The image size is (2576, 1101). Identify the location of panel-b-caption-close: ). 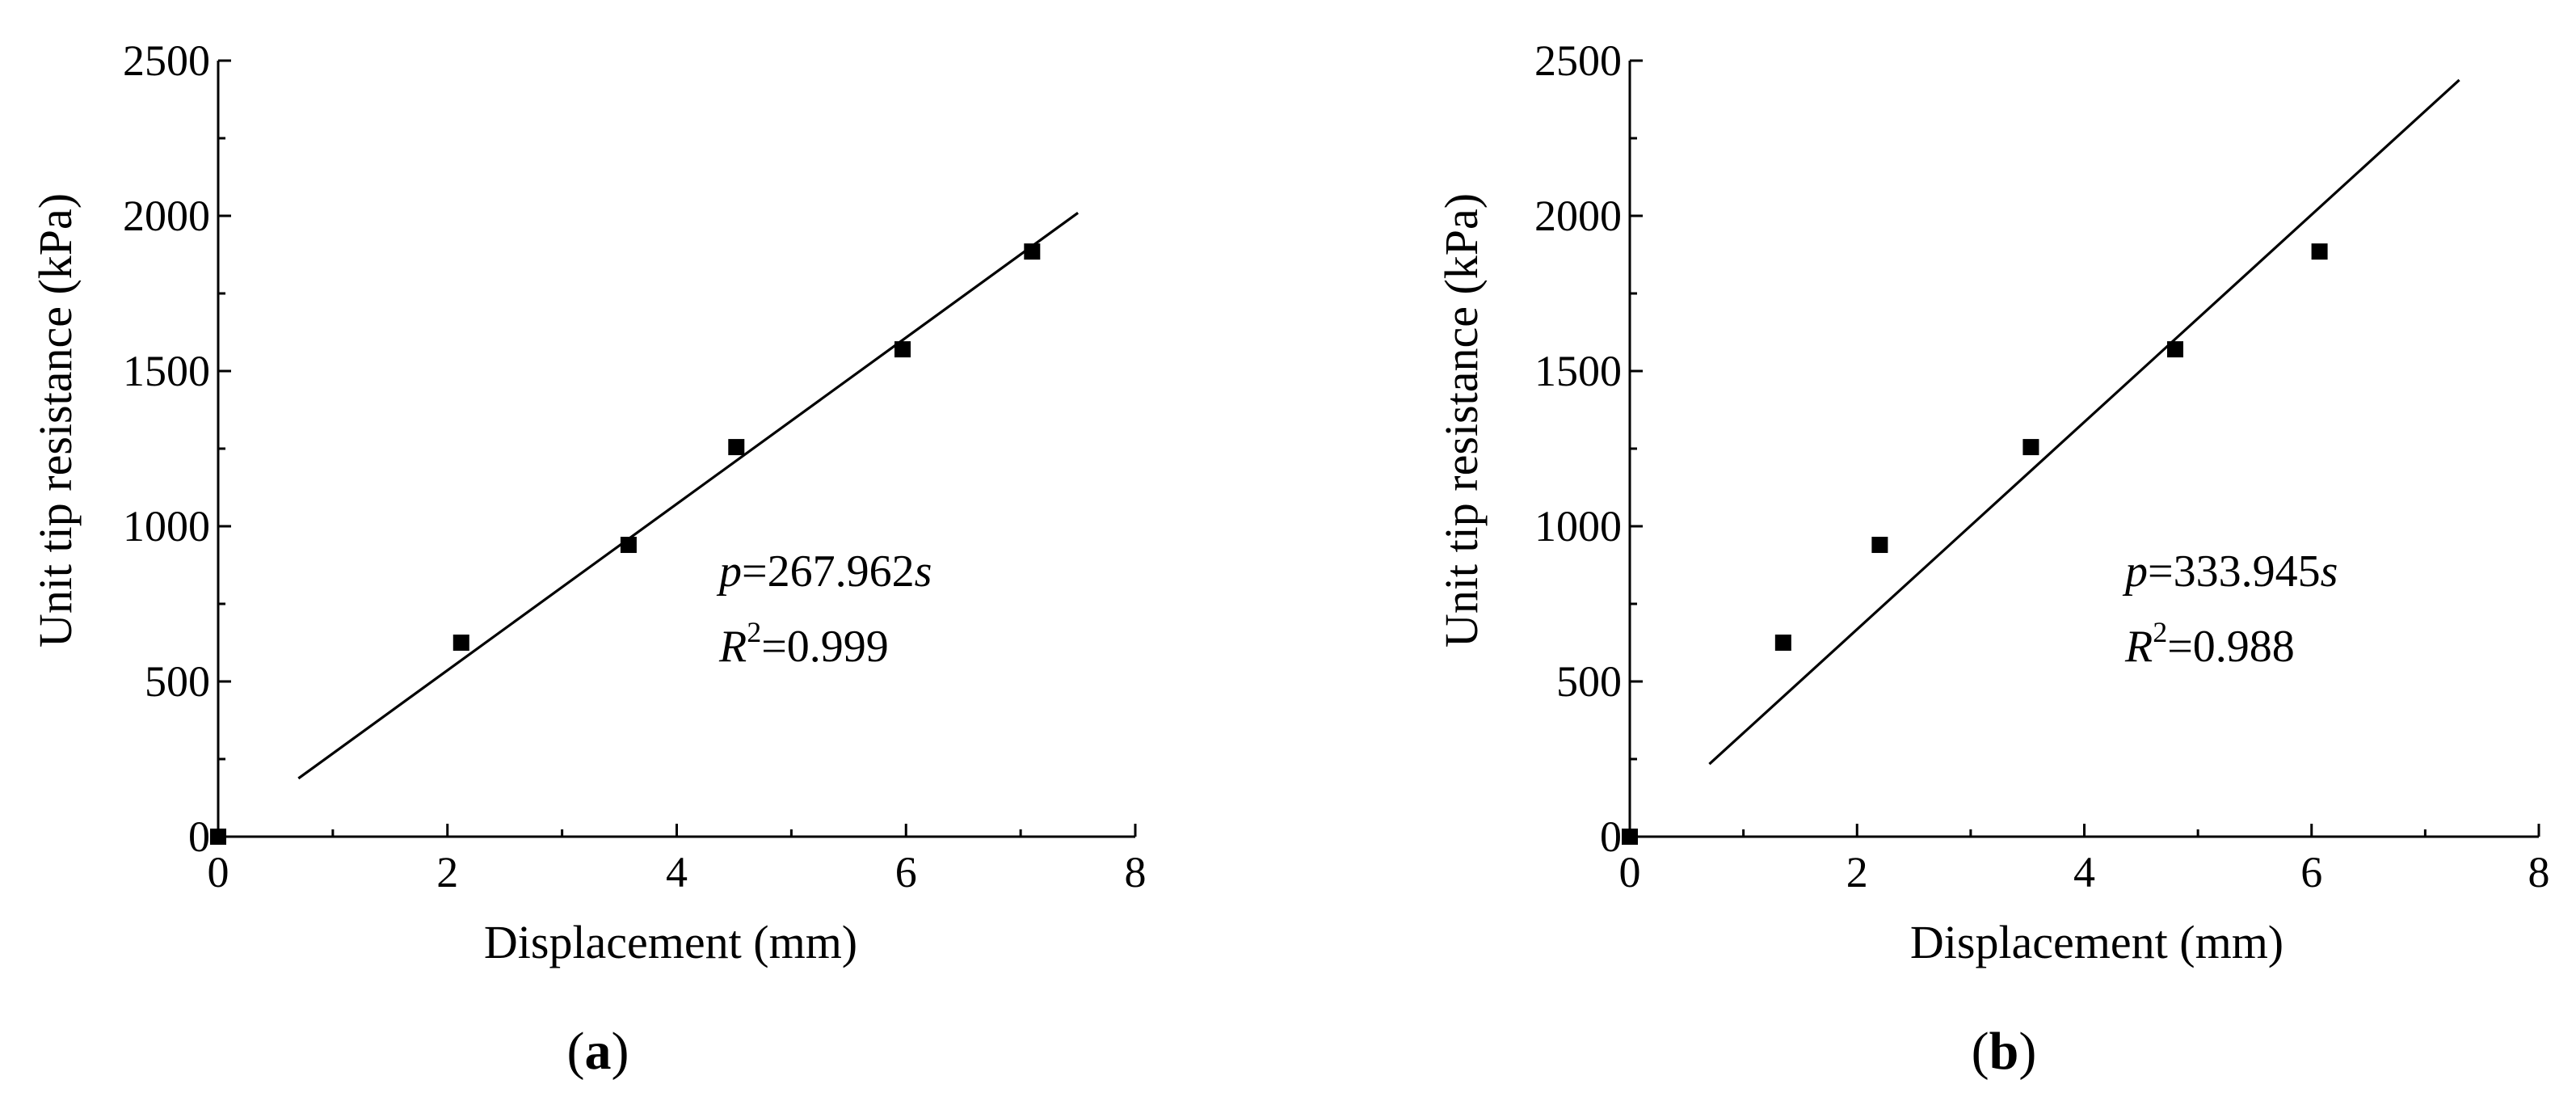
(2027, 1051).